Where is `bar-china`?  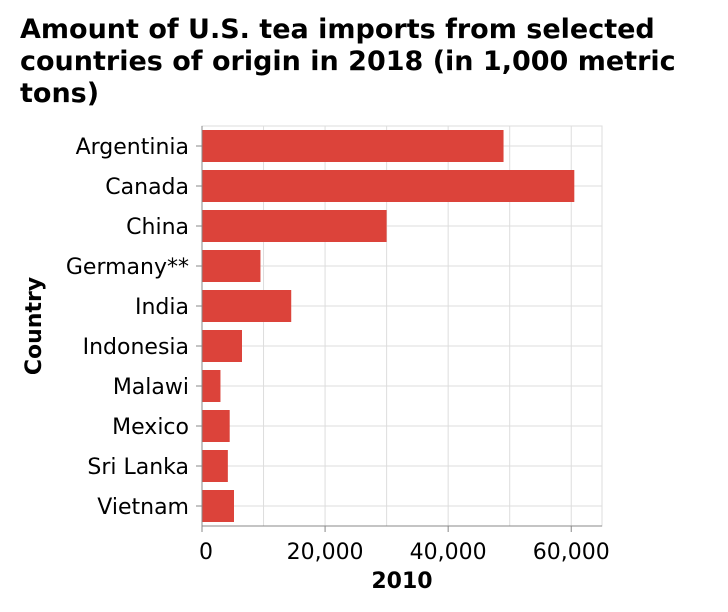 bar-china is located at coordinates (294, 226).